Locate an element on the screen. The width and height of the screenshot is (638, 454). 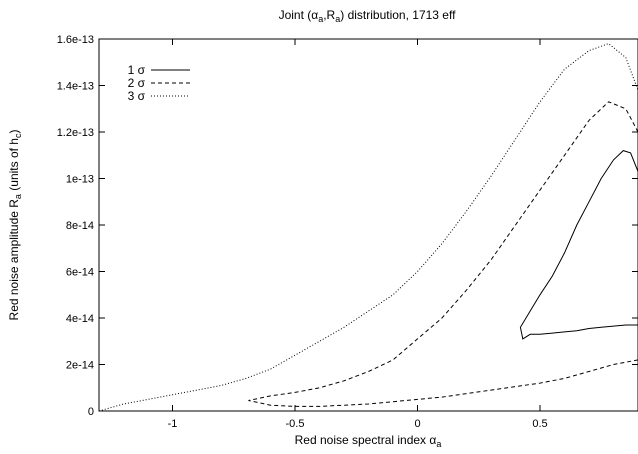
y-tick-label: 0 is located at coordinates (91, 412).